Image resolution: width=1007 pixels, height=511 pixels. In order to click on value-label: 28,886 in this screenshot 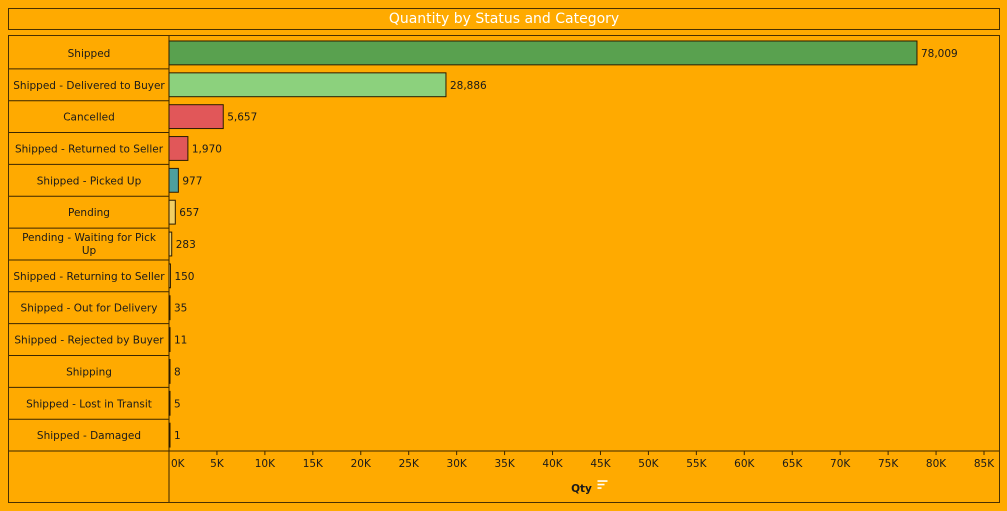, I will do `click(468, 86)`.